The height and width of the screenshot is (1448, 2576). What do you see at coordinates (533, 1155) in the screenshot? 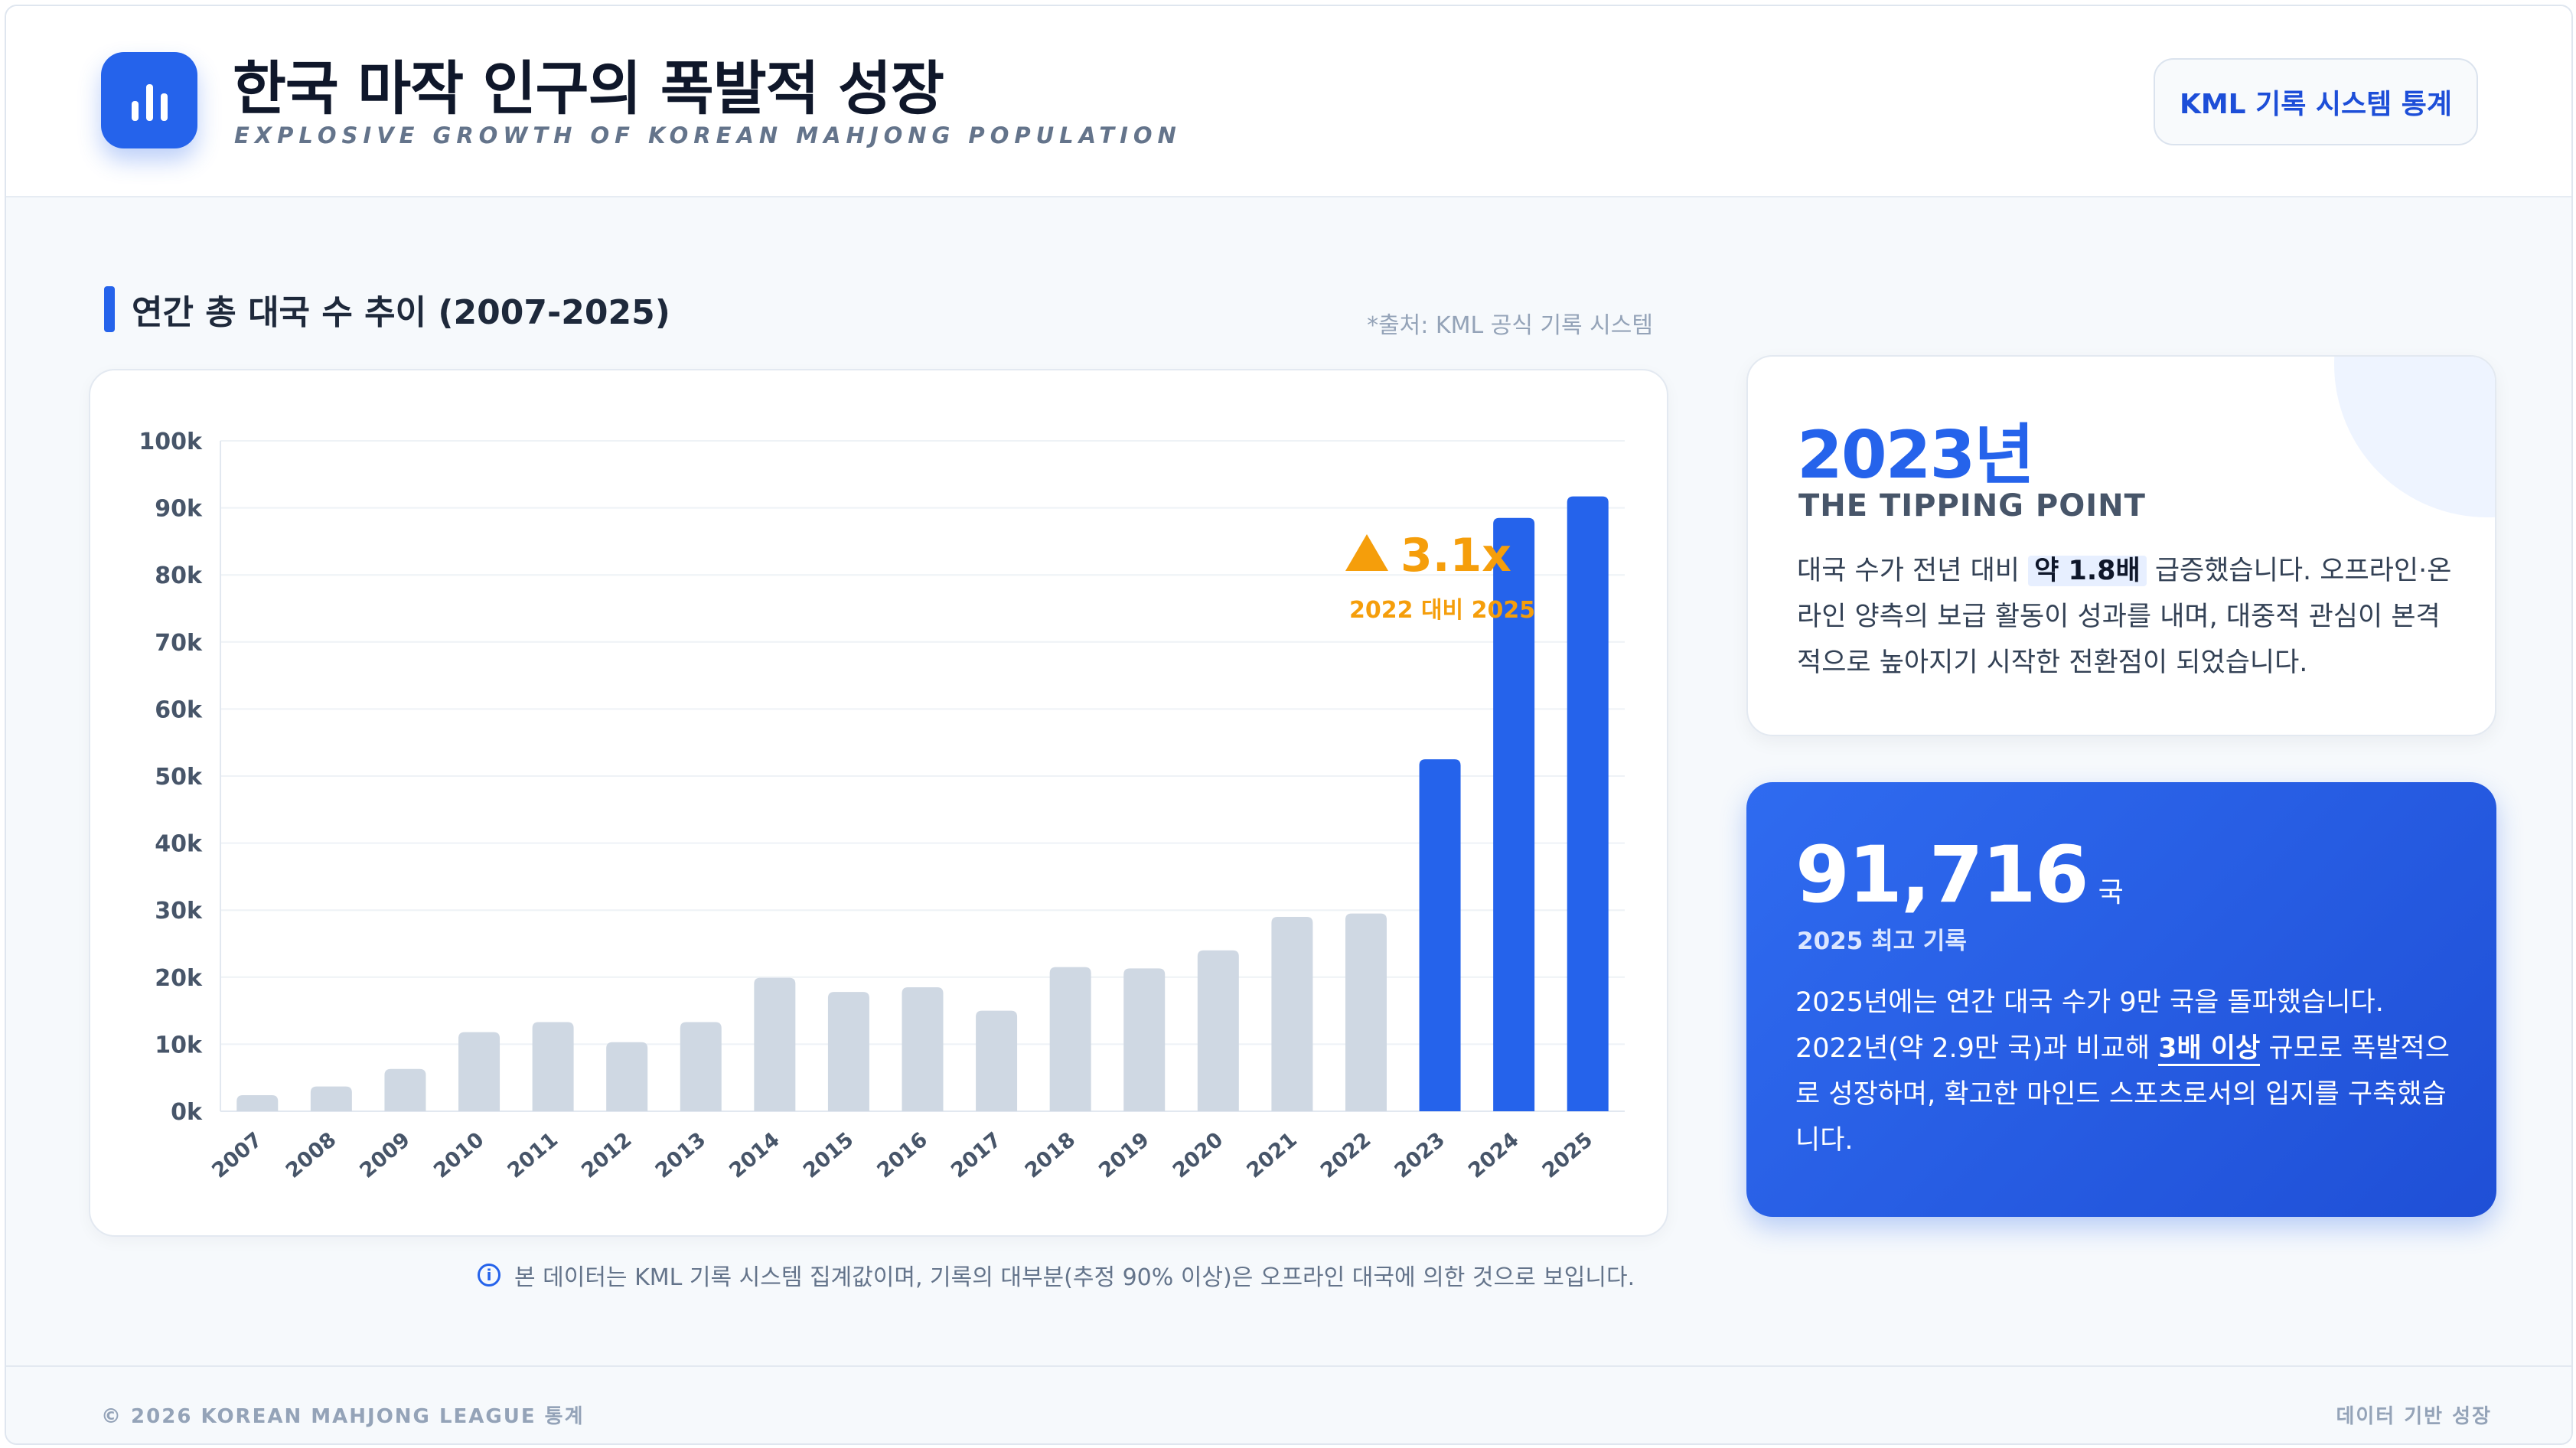
I see `x-tick-label: 2011` at bounding box center [533, 1155].